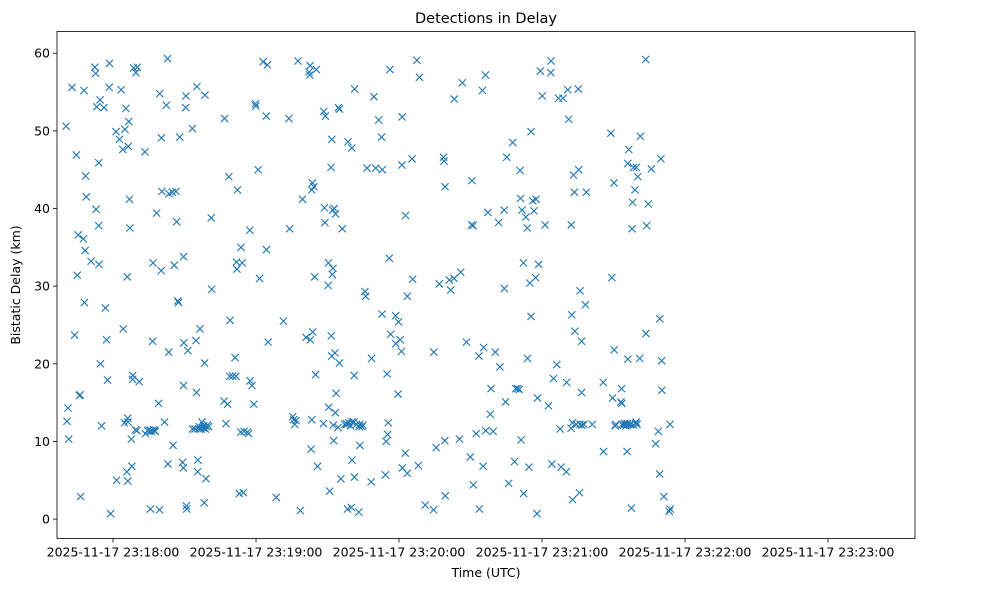  What do you see at coordinates (685, 552) in the screenshot?
I see `x-tick-label: 2025-11-17 23:22:00` at bounding box center [685, 552].